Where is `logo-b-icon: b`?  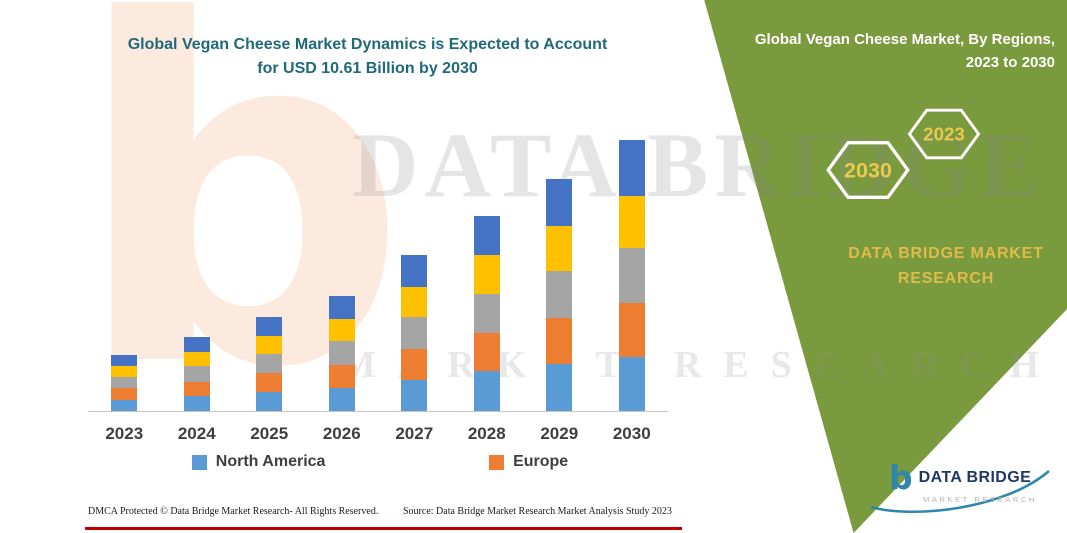 logo-b-icon: b is located at coordinates (901, 477).